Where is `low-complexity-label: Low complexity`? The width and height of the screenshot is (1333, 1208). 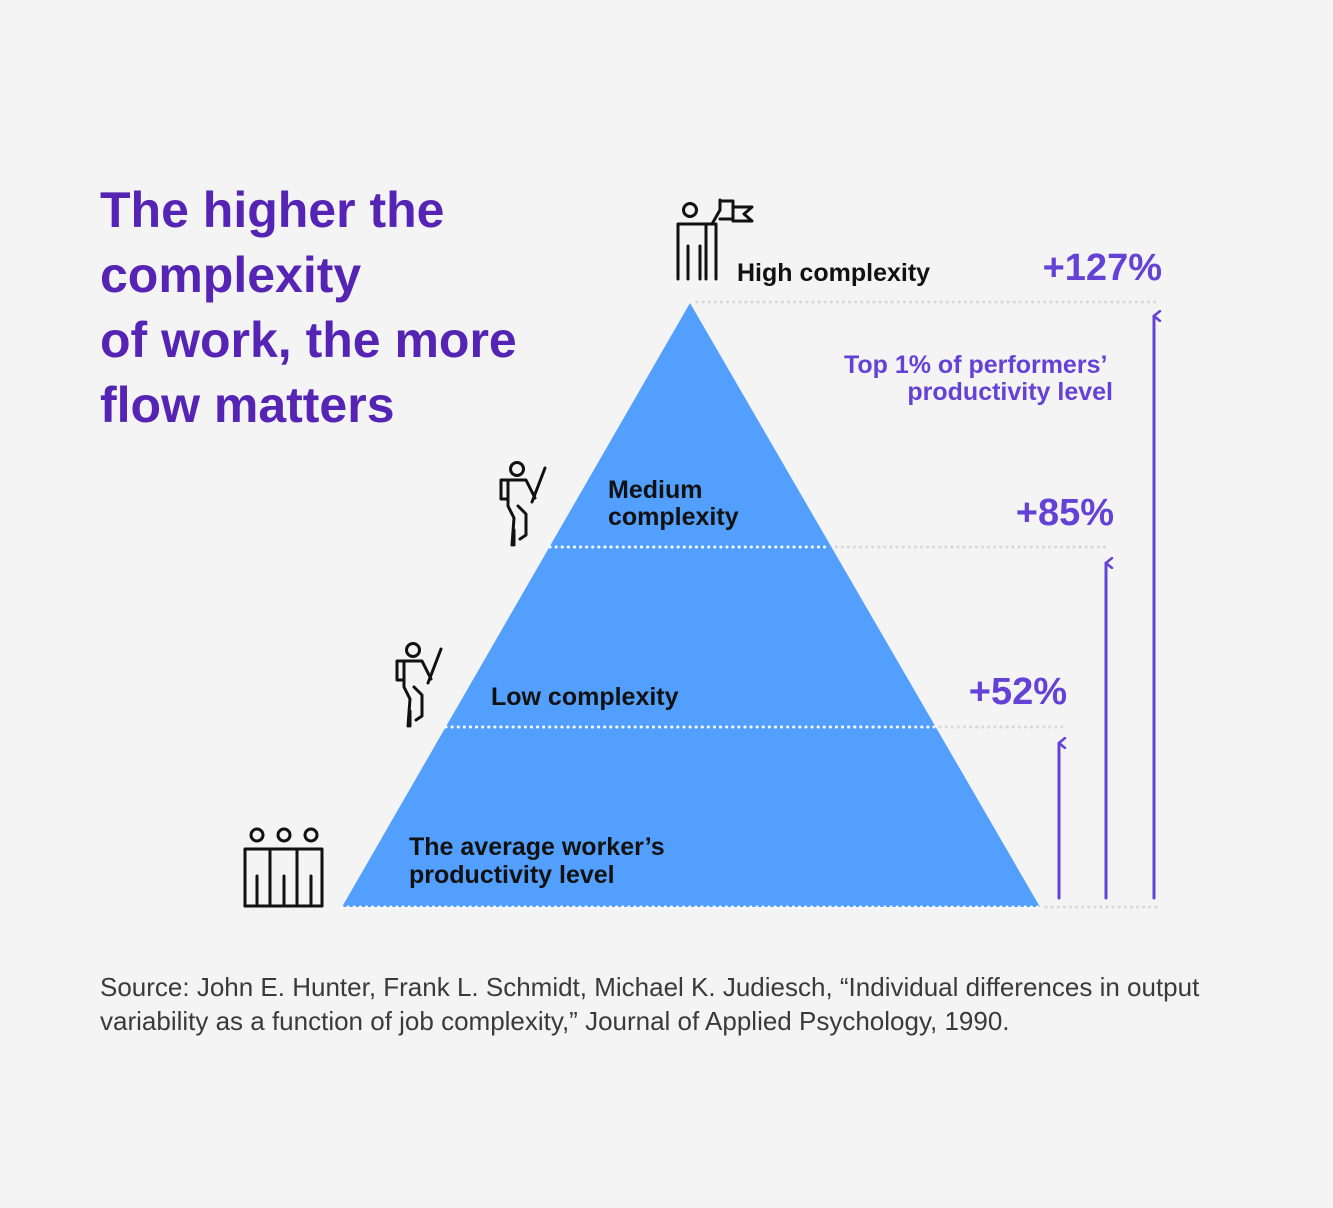 low-complexity-label: Low complexity is located at coordinates (585, 697).